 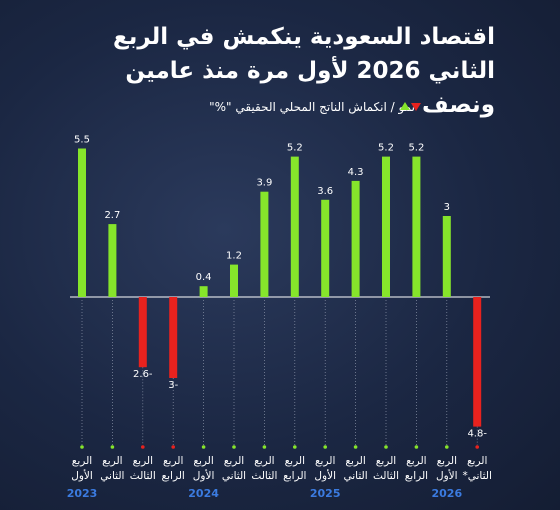 I want to click on x-tick-label: الربع الثاني*, so click(x=477, y=468).